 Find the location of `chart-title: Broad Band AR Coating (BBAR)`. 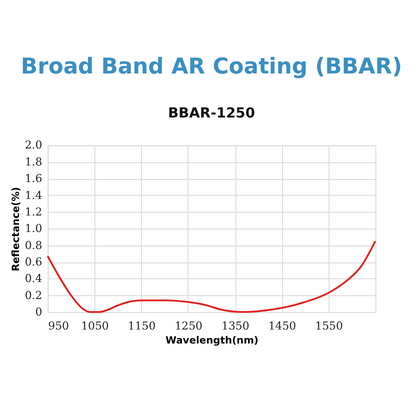

chart-title: Broad Band AR Coating (BBAR) is located at coordinates (211, 67).